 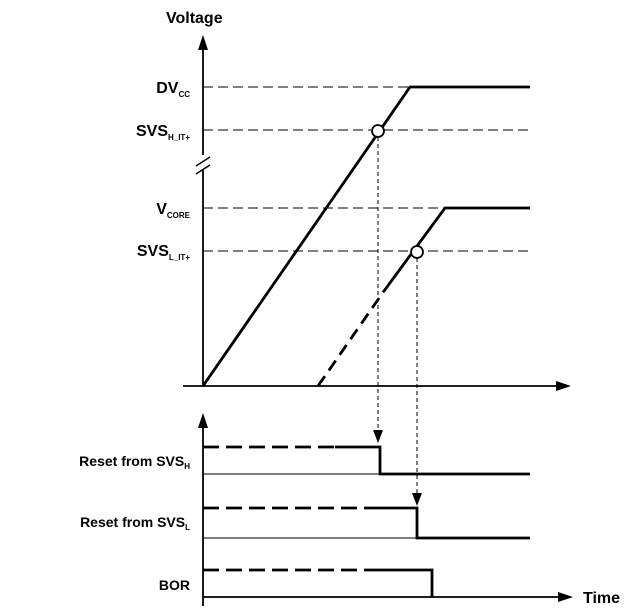 I want to click on bor-waveform, so click(x=407, y=582).